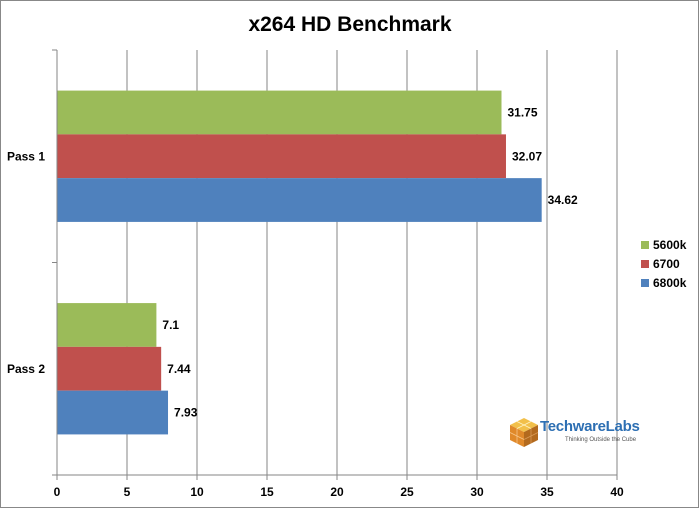  Describe the element at coordinates (179, 369) in the screenshot. I see `data-label: 7.44` at that location.